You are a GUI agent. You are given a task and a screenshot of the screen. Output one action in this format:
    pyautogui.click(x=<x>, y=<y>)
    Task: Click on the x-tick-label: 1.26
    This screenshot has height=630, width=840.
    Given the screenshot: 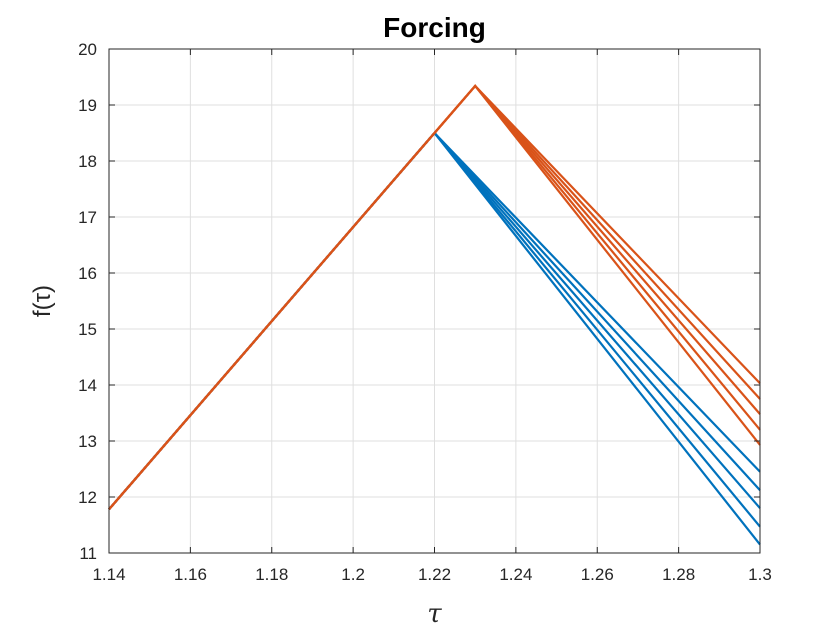 What is the action you would take?
    pyautogui.click(x=597, y=574)
    